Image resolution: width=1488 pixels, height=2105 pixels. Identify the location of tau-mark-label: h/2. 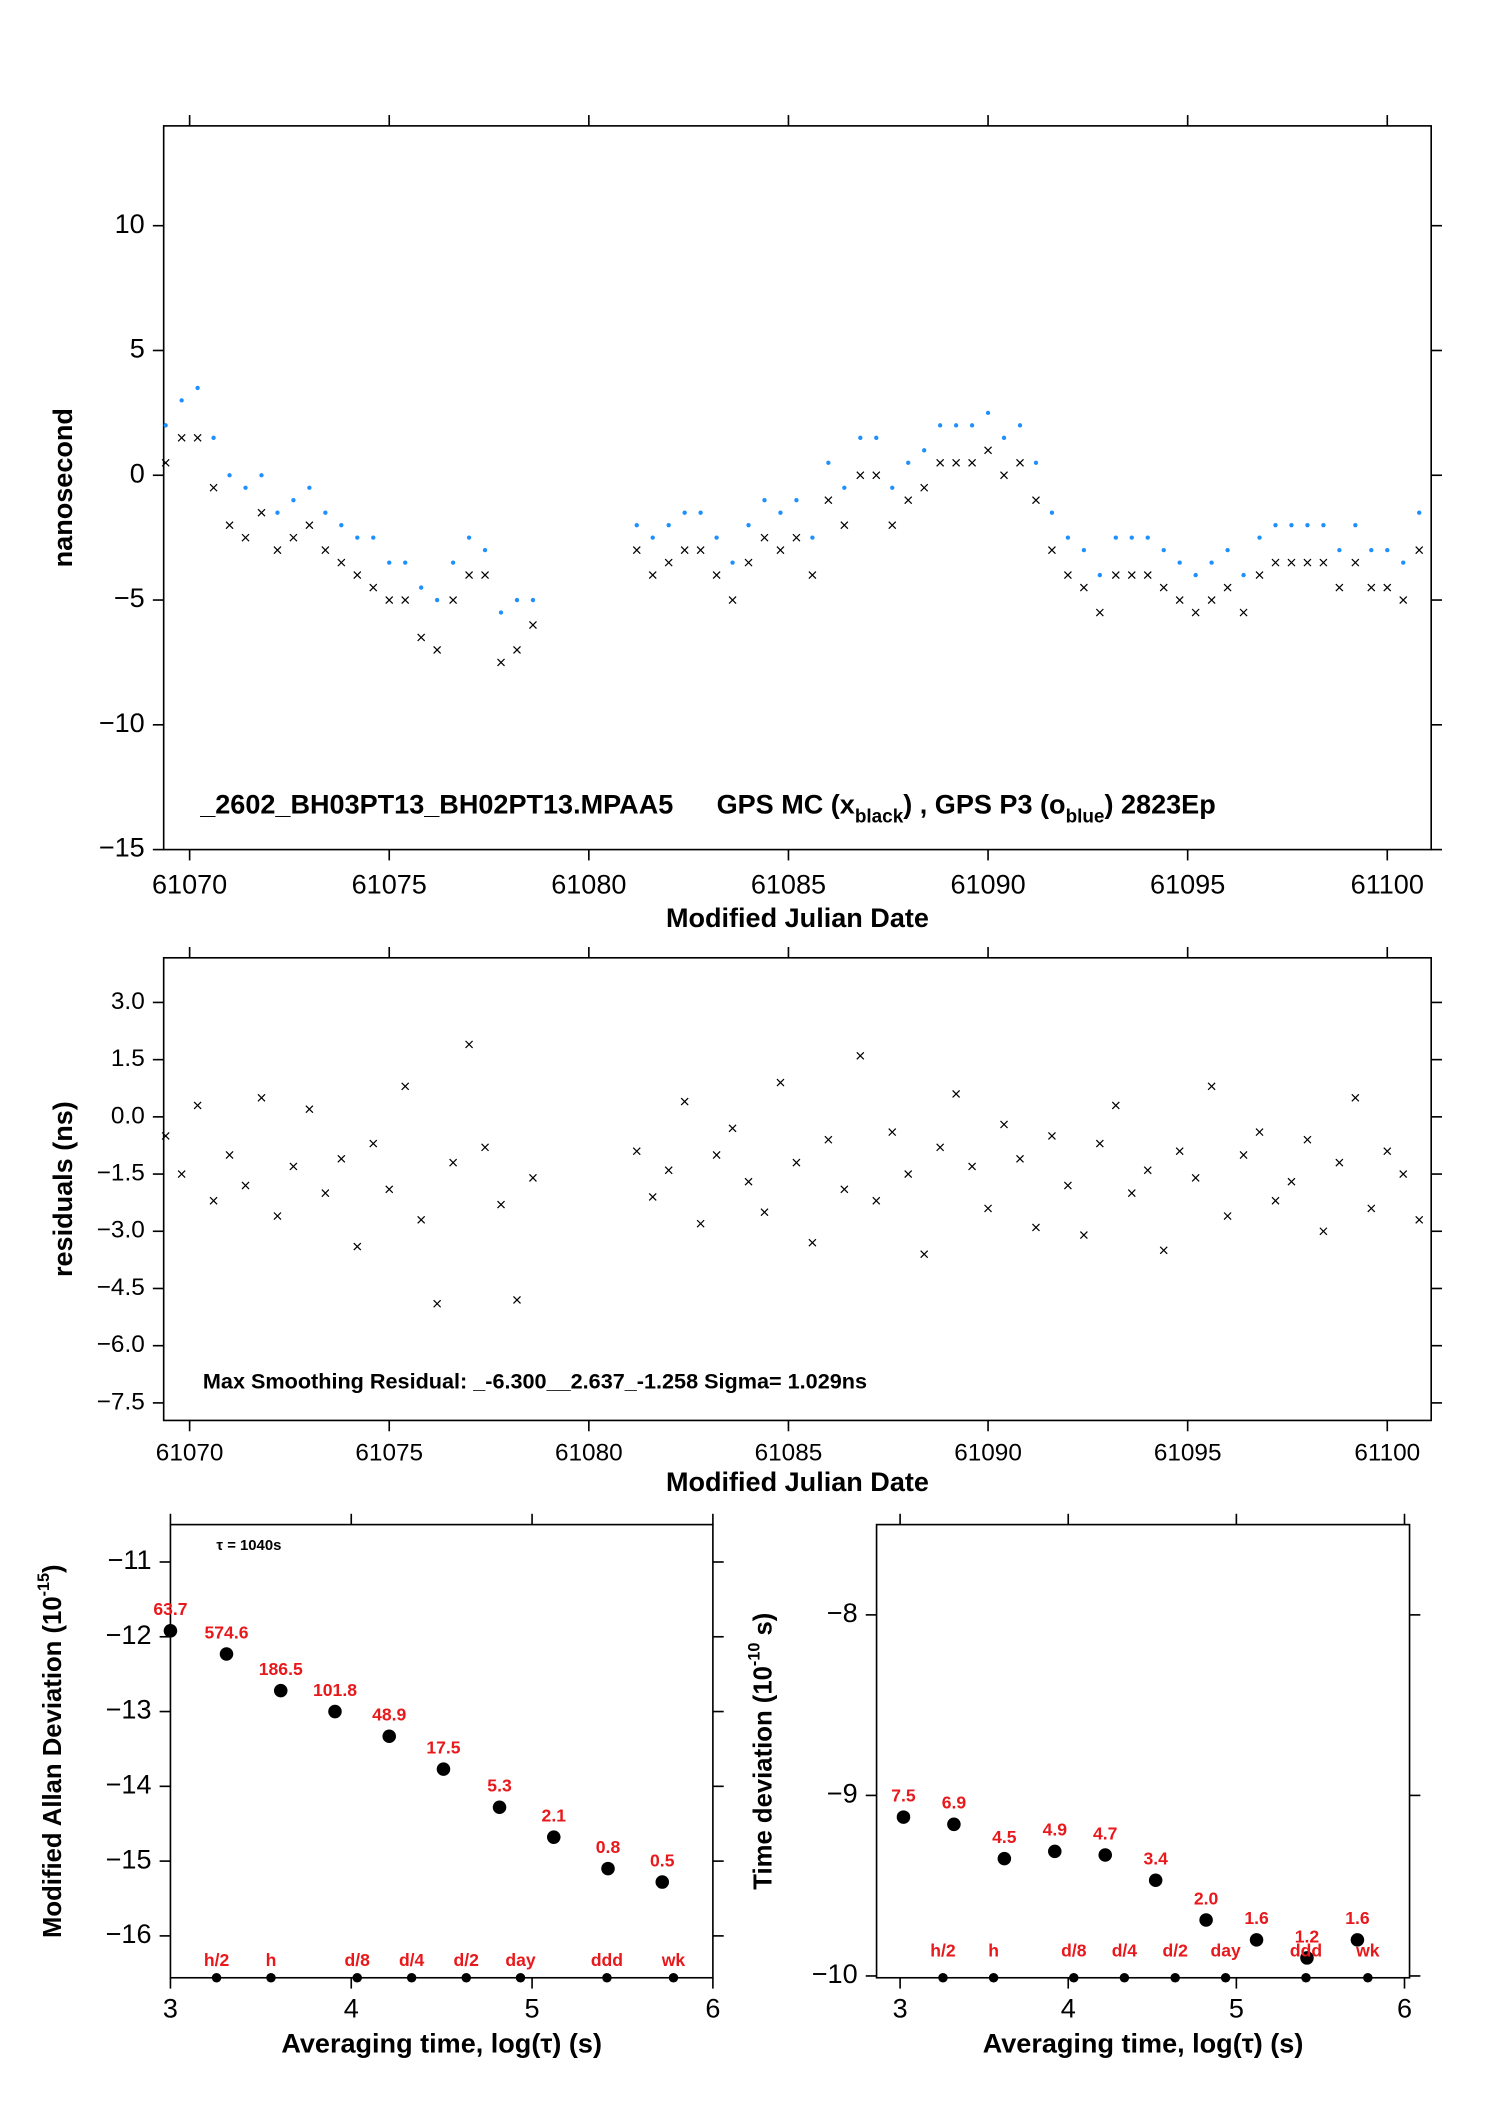
(217, 1960).